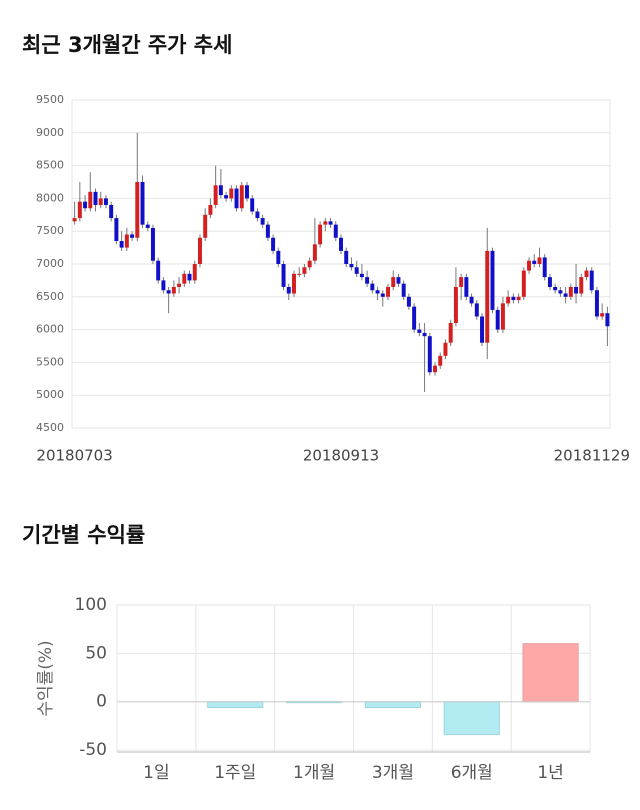 This screenshot has height=810, width=640. Describe the element at coordinates (550, 773) in the screenshot. I see `x-tick-label: 1년` at that location.